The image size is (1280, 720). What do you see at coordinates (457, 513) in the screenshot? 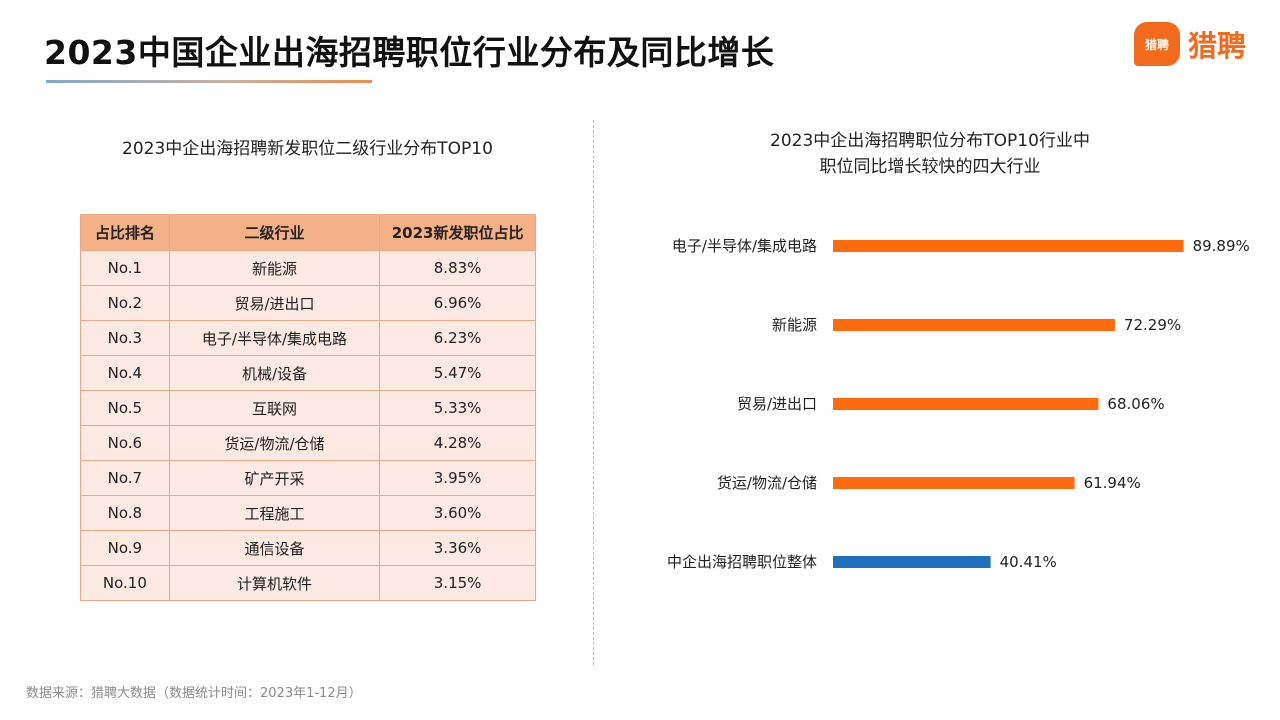
I see `share-cell: 3.60%` at bounding box center [457, 513].